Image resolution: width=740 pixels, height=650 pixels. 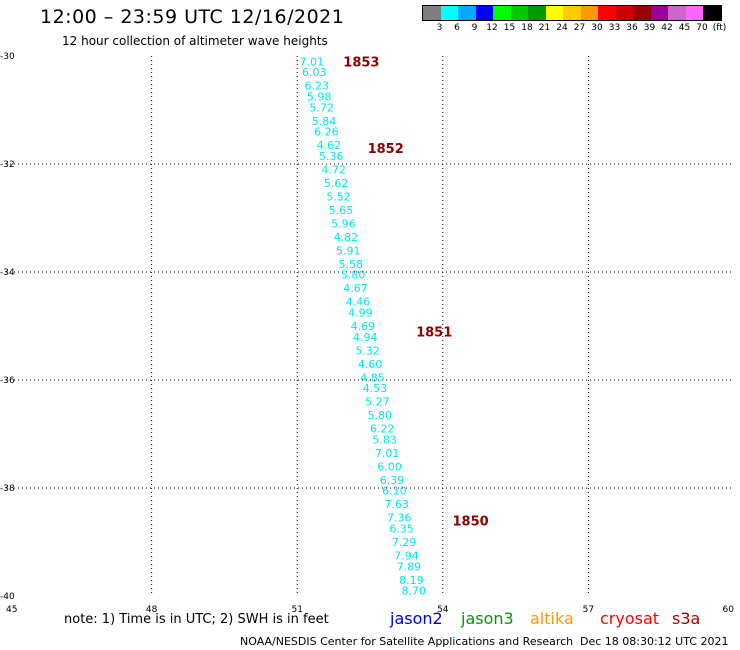 What do you see at coordinates (686, 618) in the screenshot?
I see `satellite-s3a-label: s3a` at bounding box center [686, 618].